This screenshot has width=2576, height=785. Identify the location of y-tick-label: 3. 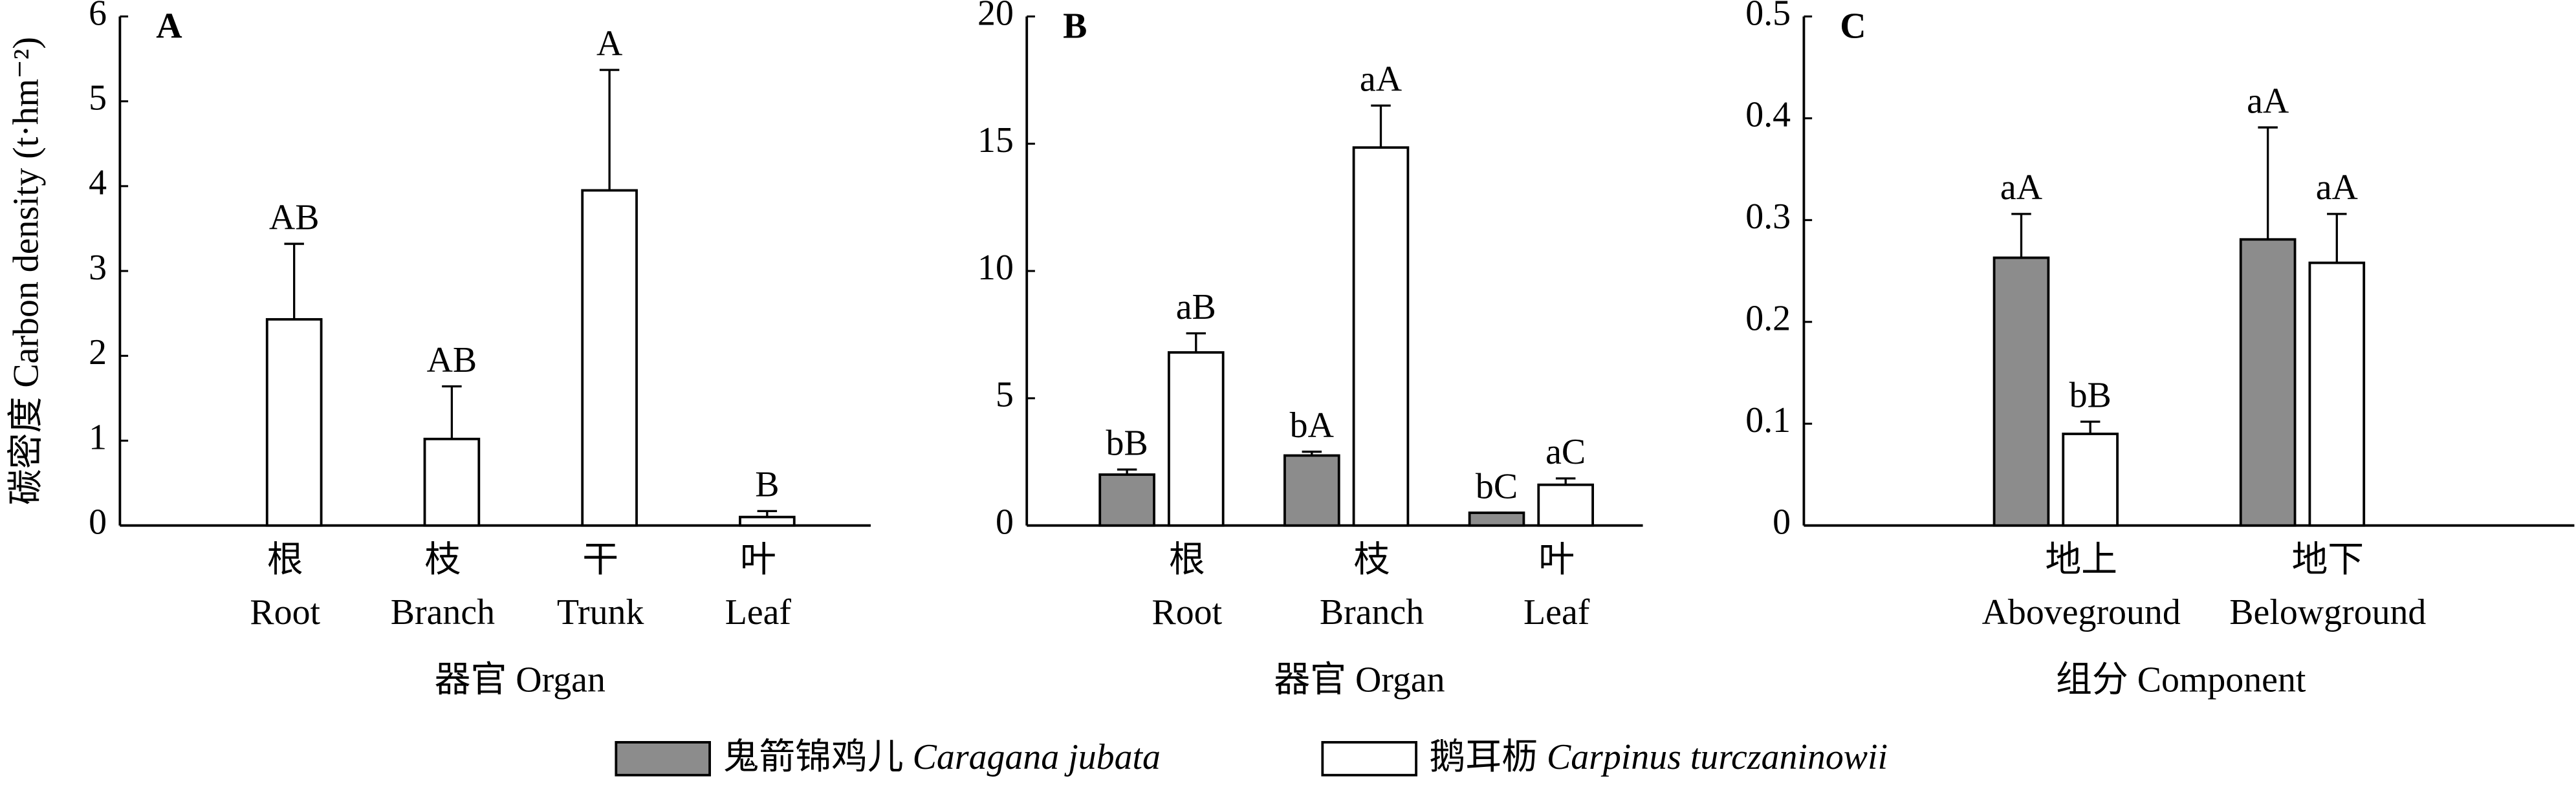
(98, 268).